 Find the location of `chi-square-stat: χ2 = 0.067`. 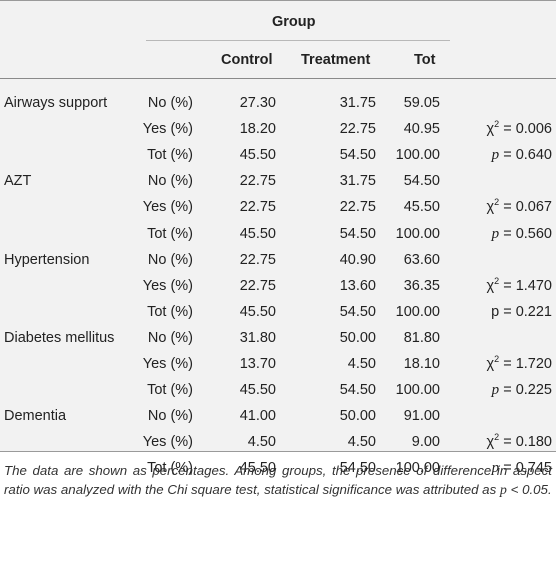

chi-square-stat: χ2 = 0.067 is located at coordinates (506, 207).